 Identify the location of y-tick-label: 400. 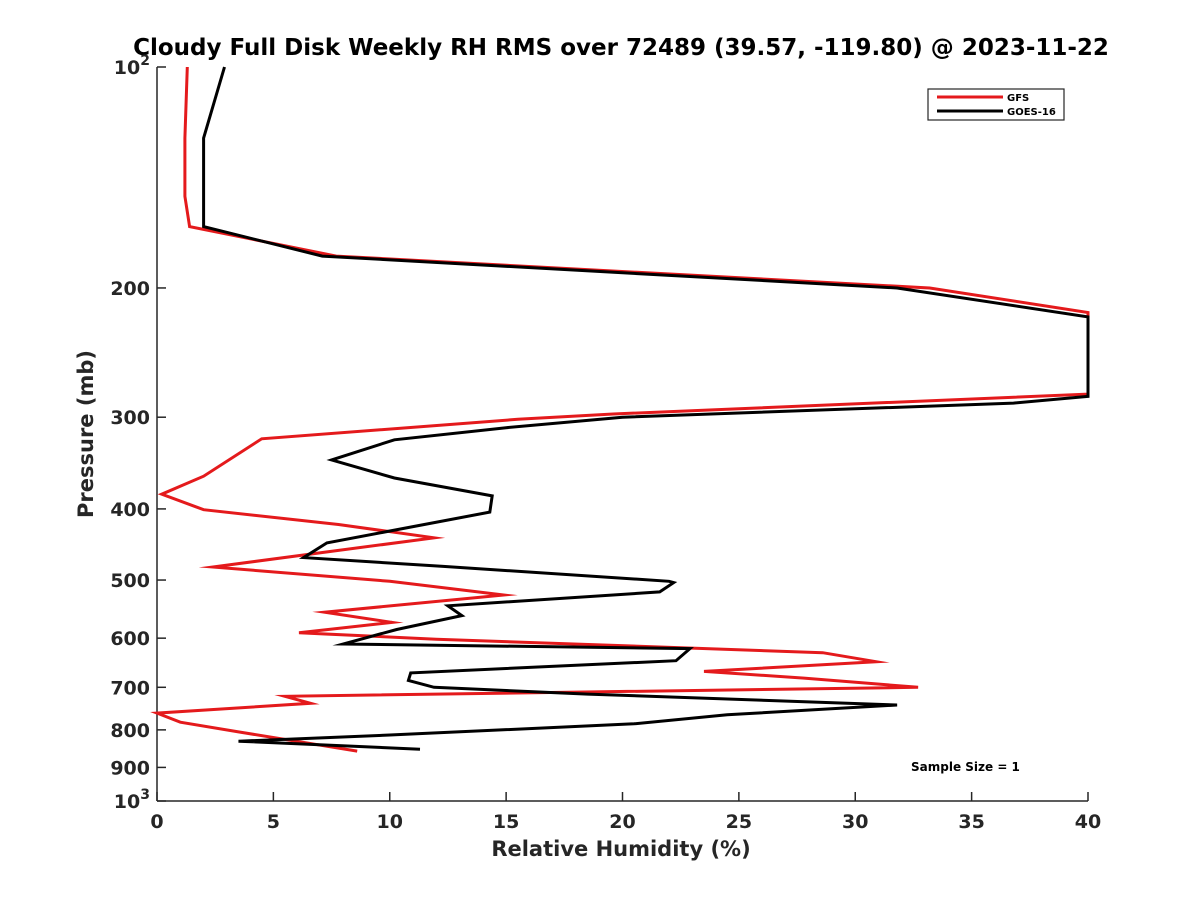
(130, 510).